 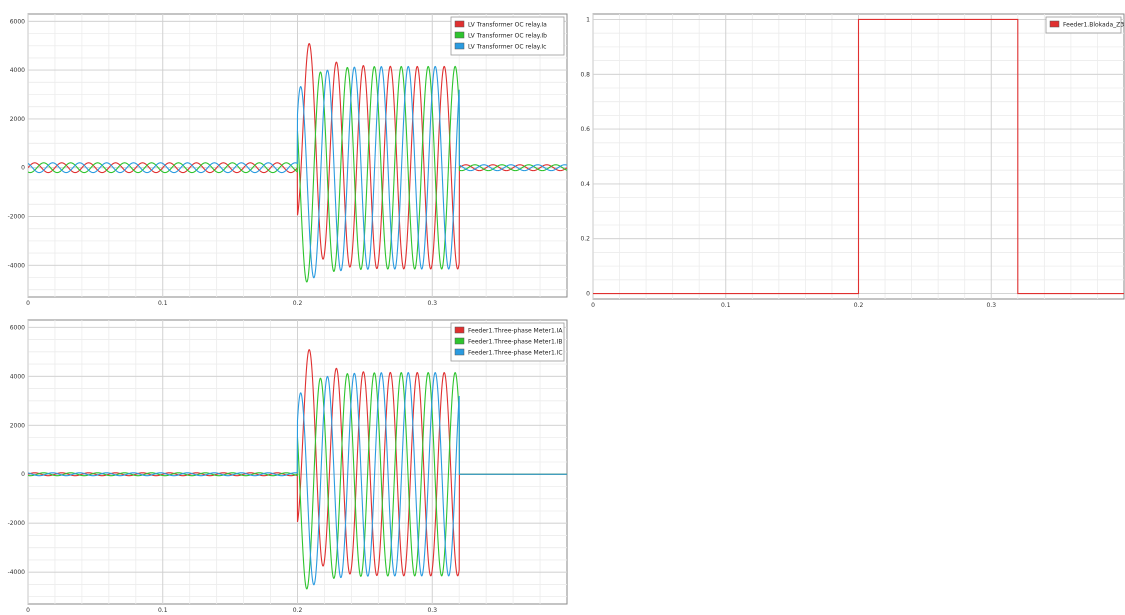 What do you see at coordinates (585, 184) in the screenshot?
I see `y-tick-label: 0.4` at bounding box center [585, 184].